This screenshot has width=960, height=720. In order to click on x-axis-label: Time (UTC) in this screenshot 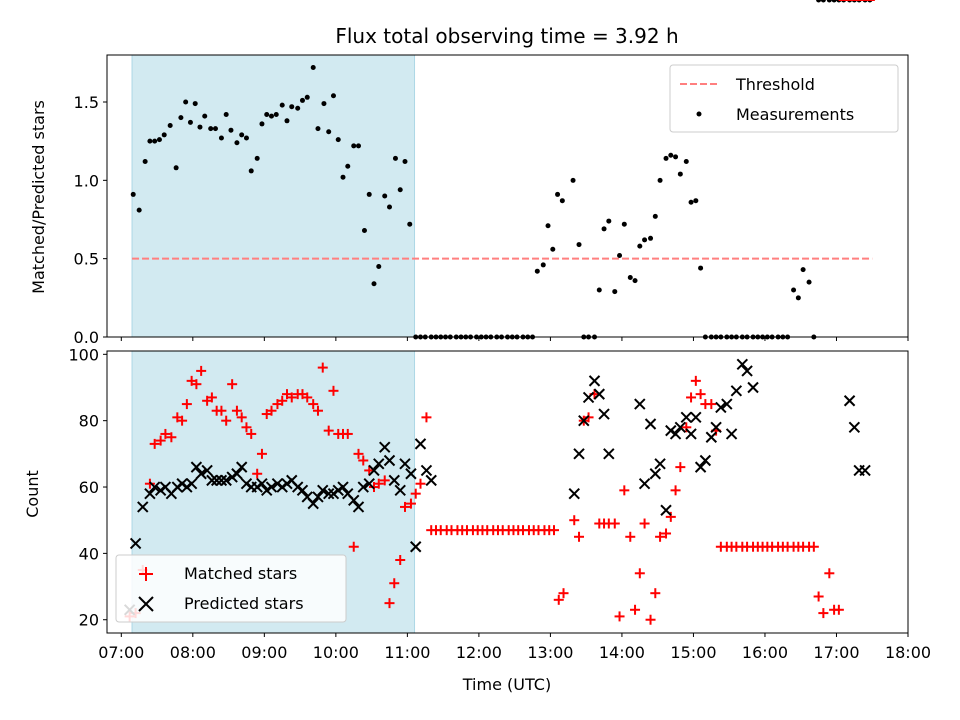, I will do `click(506, 684)`.